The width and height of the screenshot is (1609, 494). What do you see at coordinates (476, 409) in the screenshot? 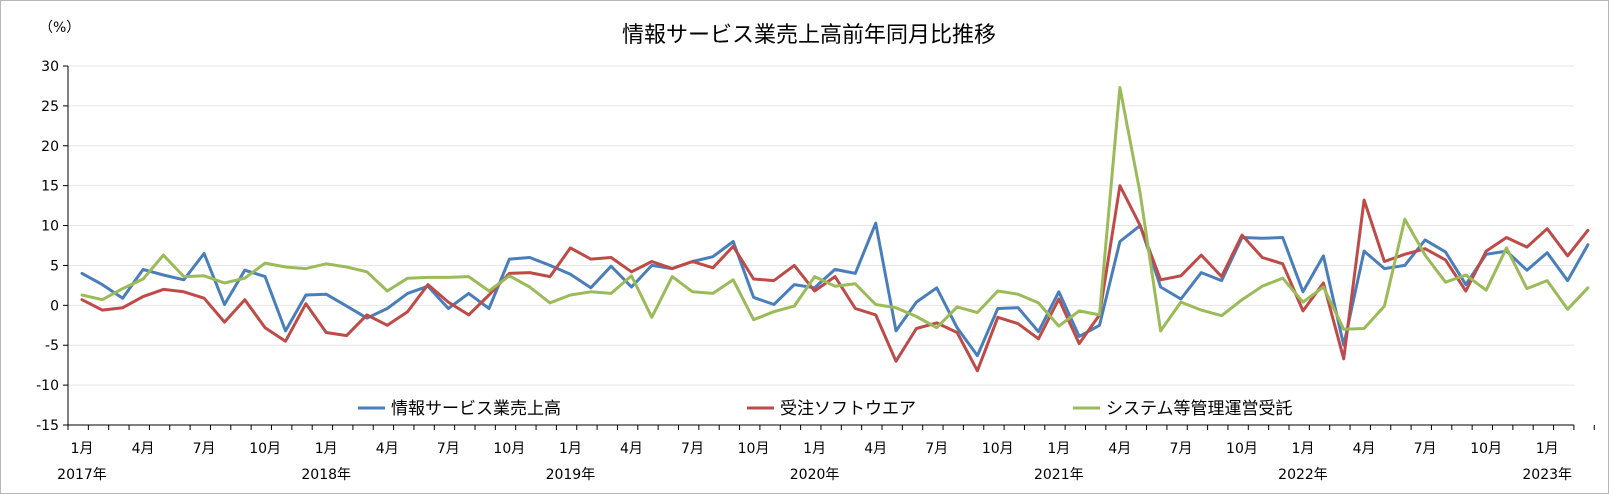
I see `legend-label-1: 情報サービス業売上高` at bounding box center [476, 409].